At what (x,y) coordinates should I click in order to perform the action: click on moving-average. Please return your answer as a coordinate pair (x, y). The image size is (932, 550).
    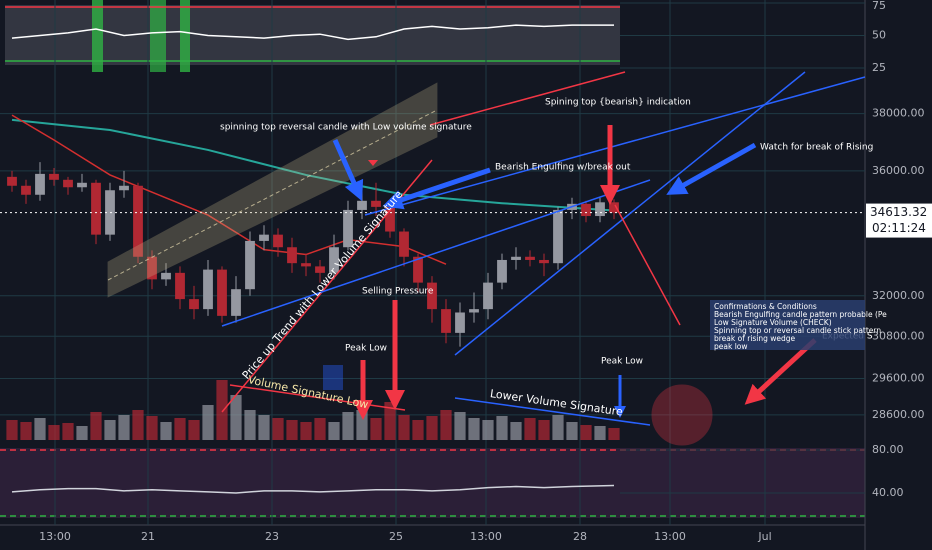
    Looking at the image, I should click on (313, 165).